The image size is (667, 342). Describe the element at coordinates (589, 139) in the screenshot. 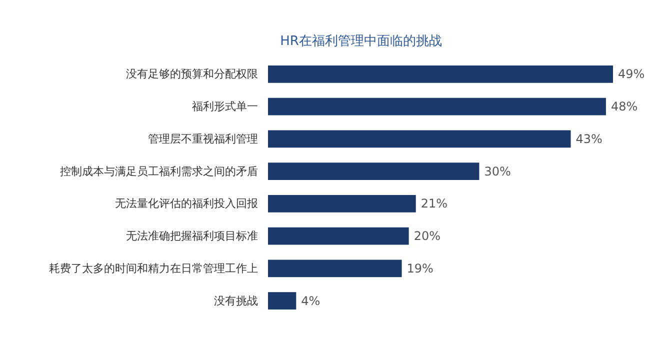

I see `data-label: 43%` at that location.